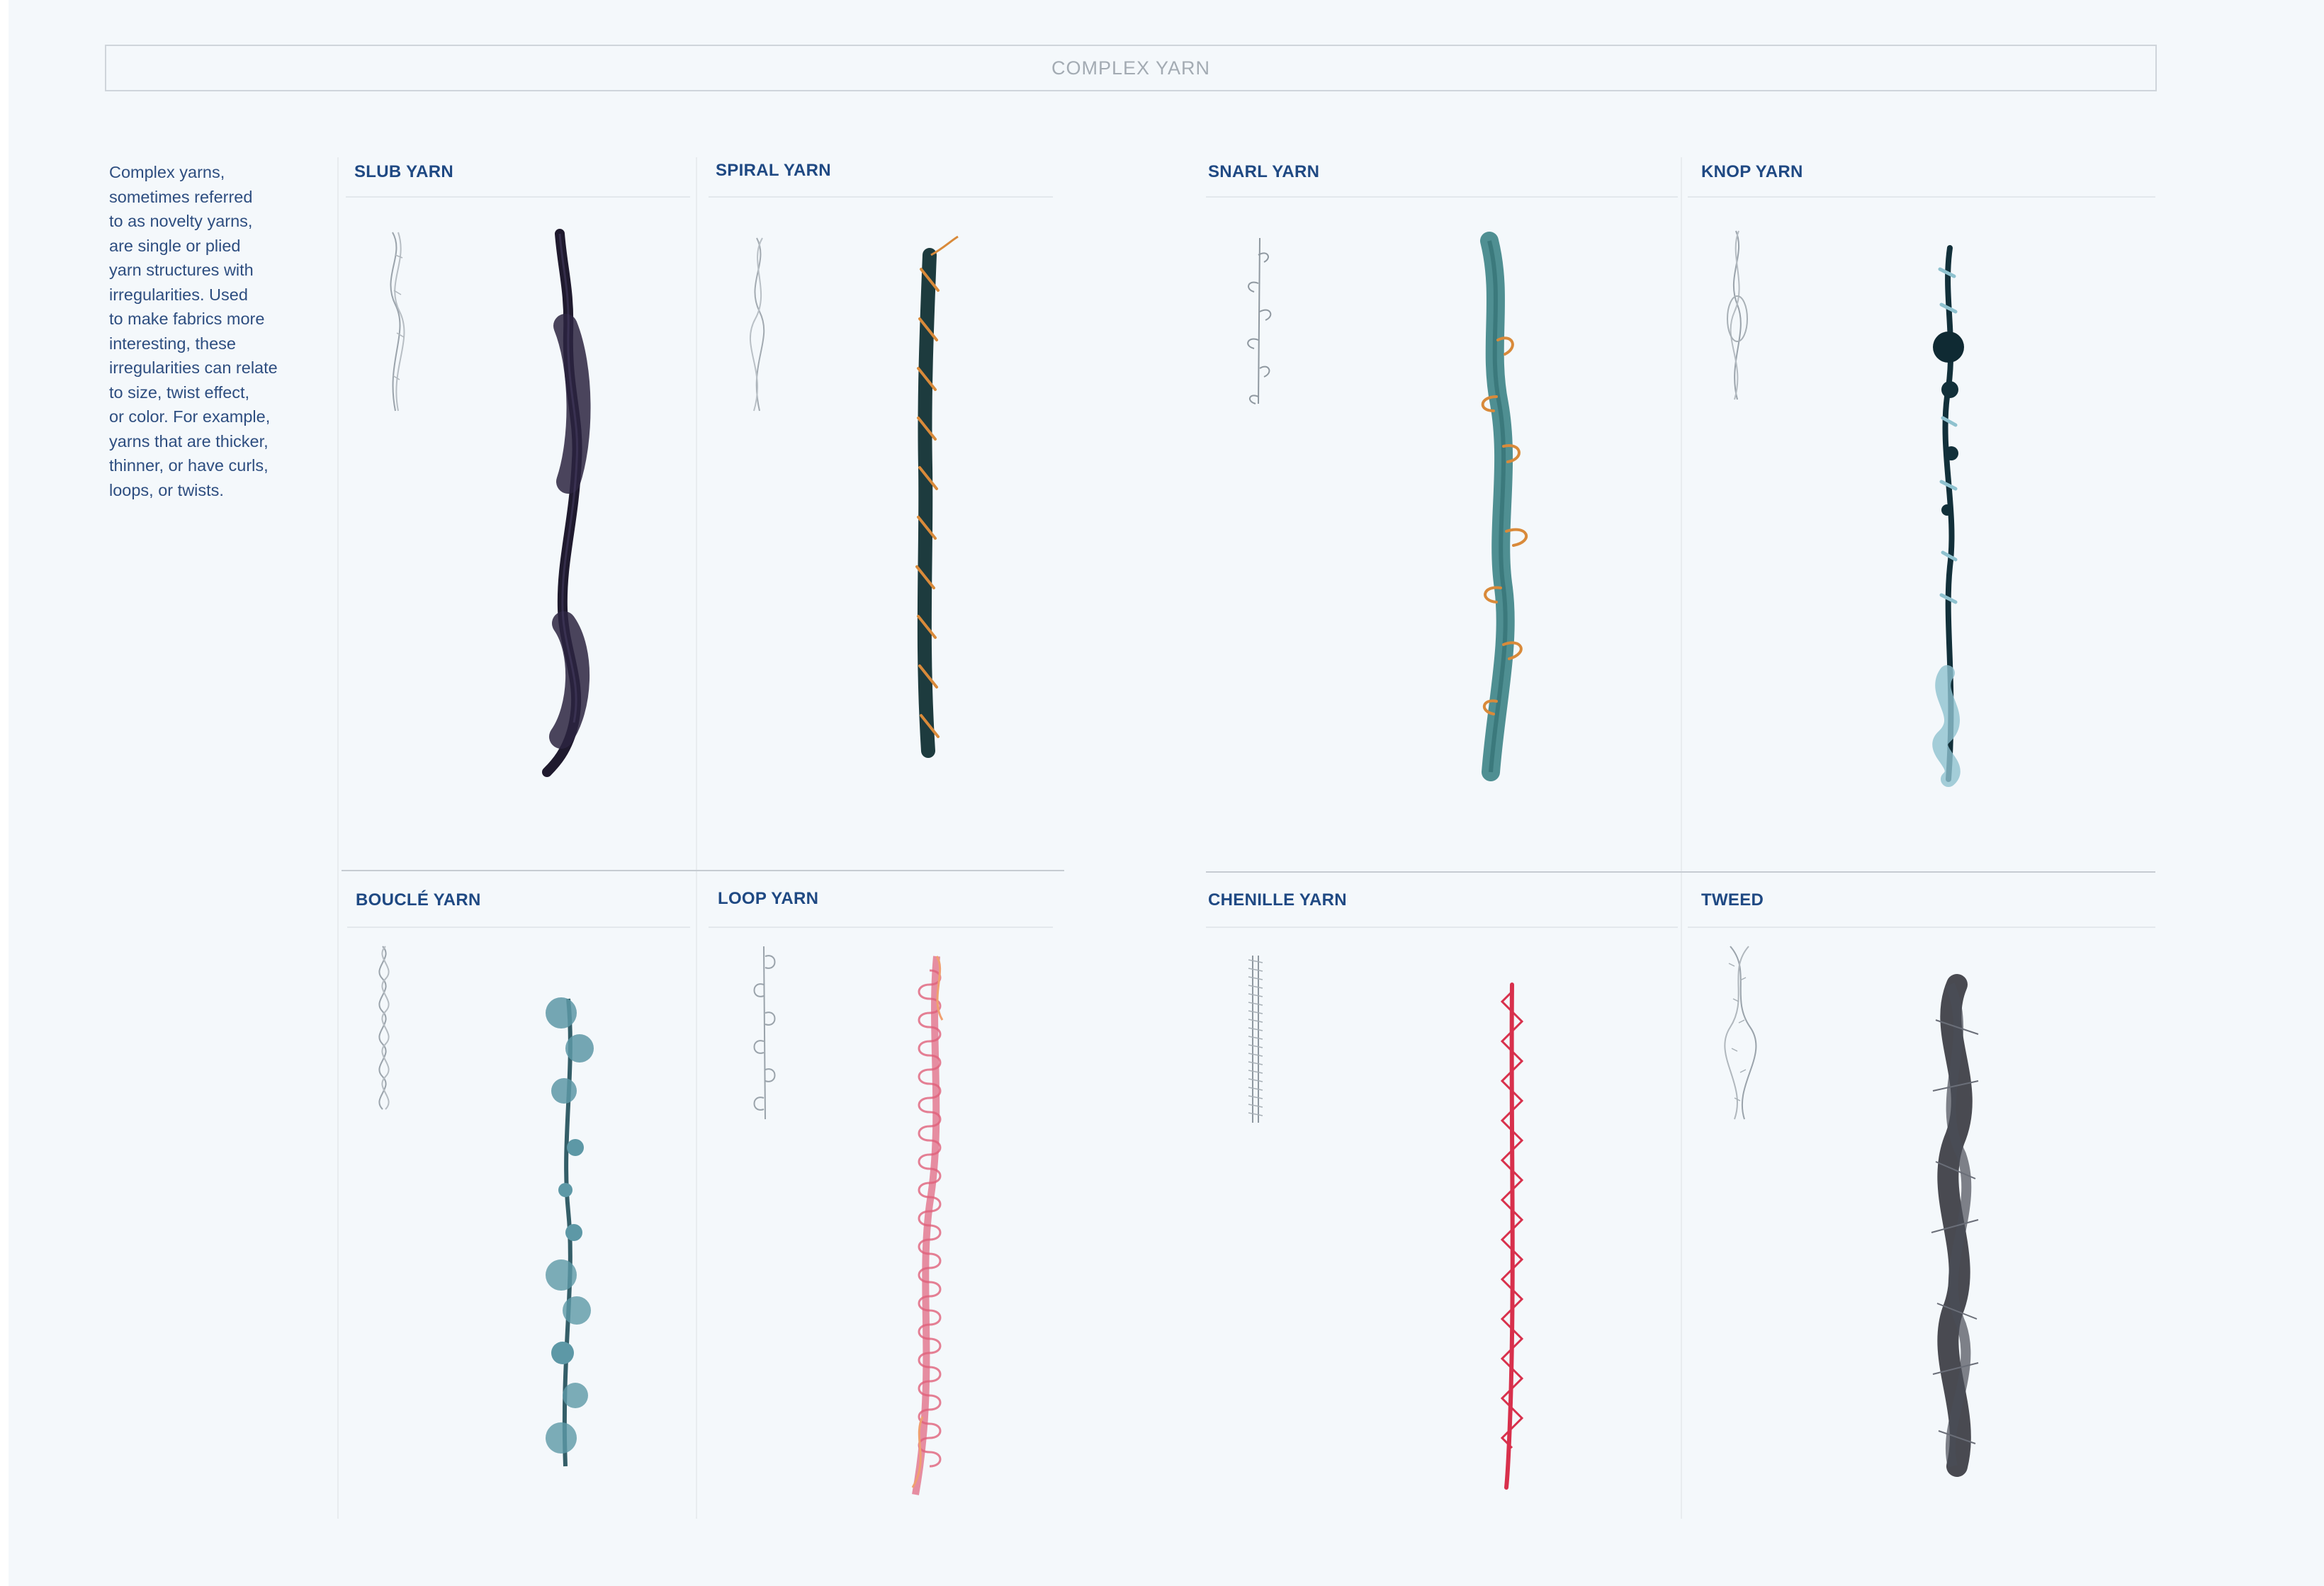 The image size is (2324, 1586). What do you see at coordinates (1955, 1225) in the screenshot?
I see `tweed-yarn-icon` at bounding box center [1955, 1225].